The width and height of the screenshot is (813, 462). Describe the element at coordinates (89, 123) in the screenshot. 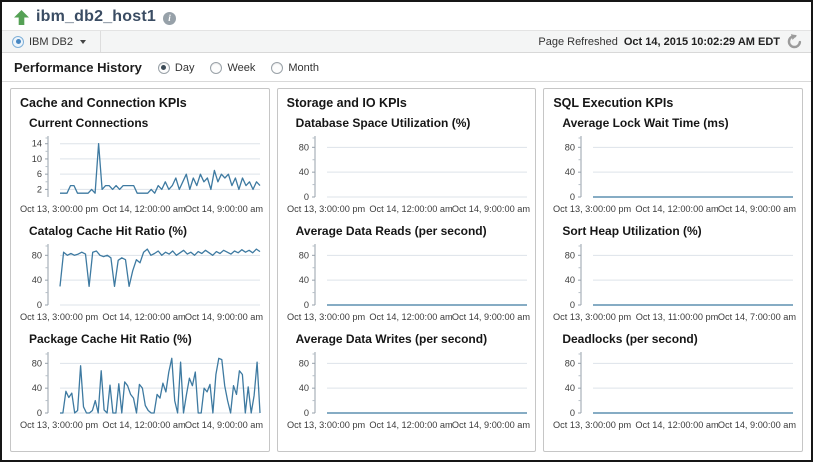

I see `chart-title: Current Connections` at that location.